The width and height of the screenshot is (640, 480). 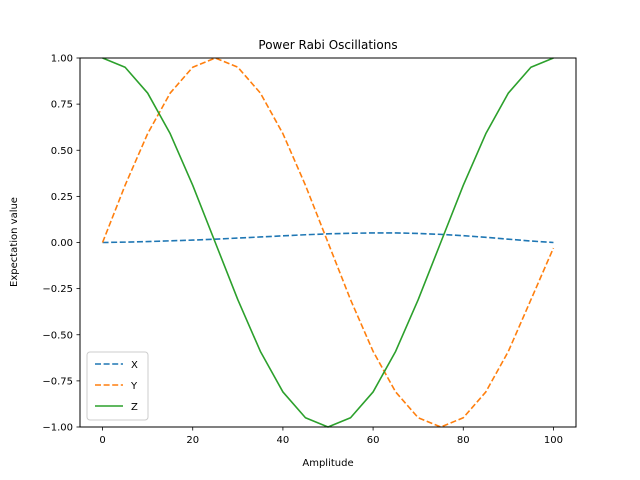 I want to click on y-tick-label: −0.25, so click(x=57, y=289).